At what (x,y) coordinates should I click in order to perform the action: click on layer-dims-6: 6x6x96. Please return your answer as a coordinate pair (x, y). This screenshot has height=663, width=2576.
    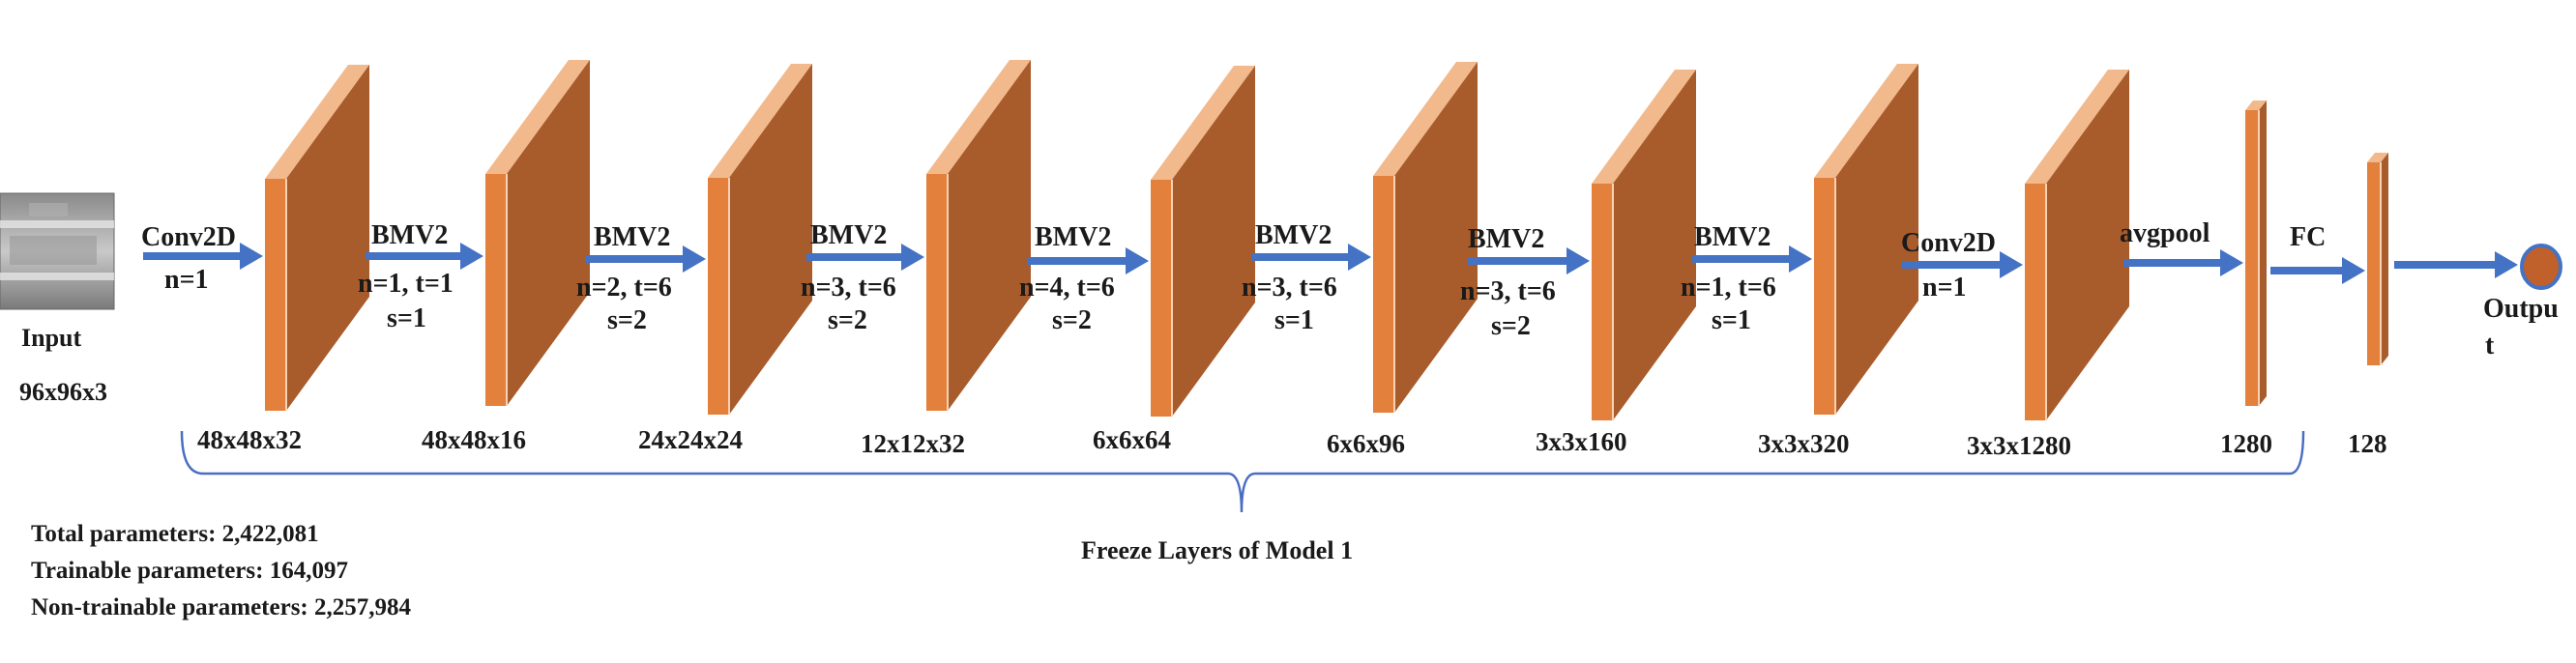
    Looking at the image, I should click on (1366, 444).